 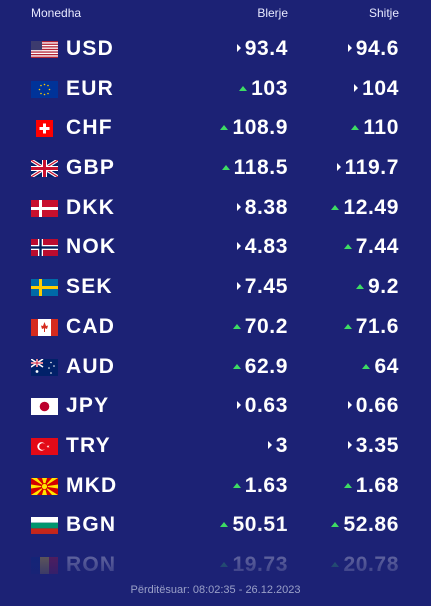 I want to click on rate-row-eur: EUR 103 104, so click(x=215, y=90).